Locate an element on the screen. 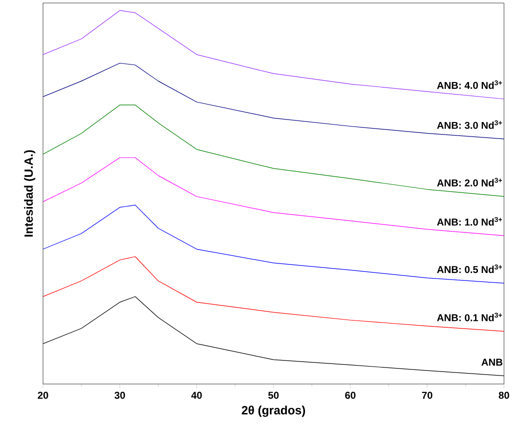  x-axis-title: 2θ (grados) is located at coordinates (274, 411).